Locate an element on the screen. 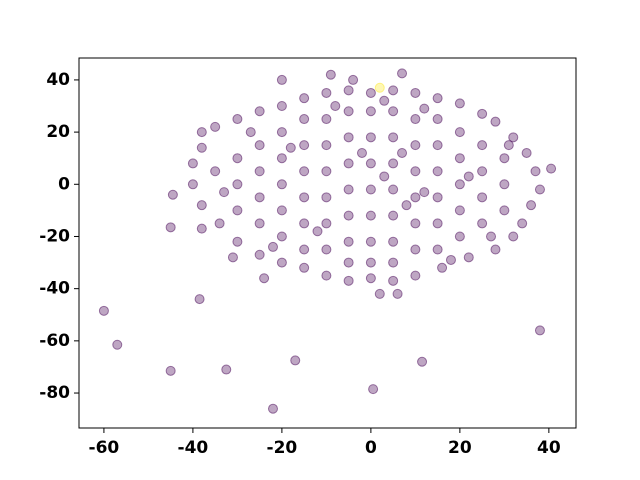 The image size is (640, 480). y-tick-label: 20 is located at coordinates (58, 132).